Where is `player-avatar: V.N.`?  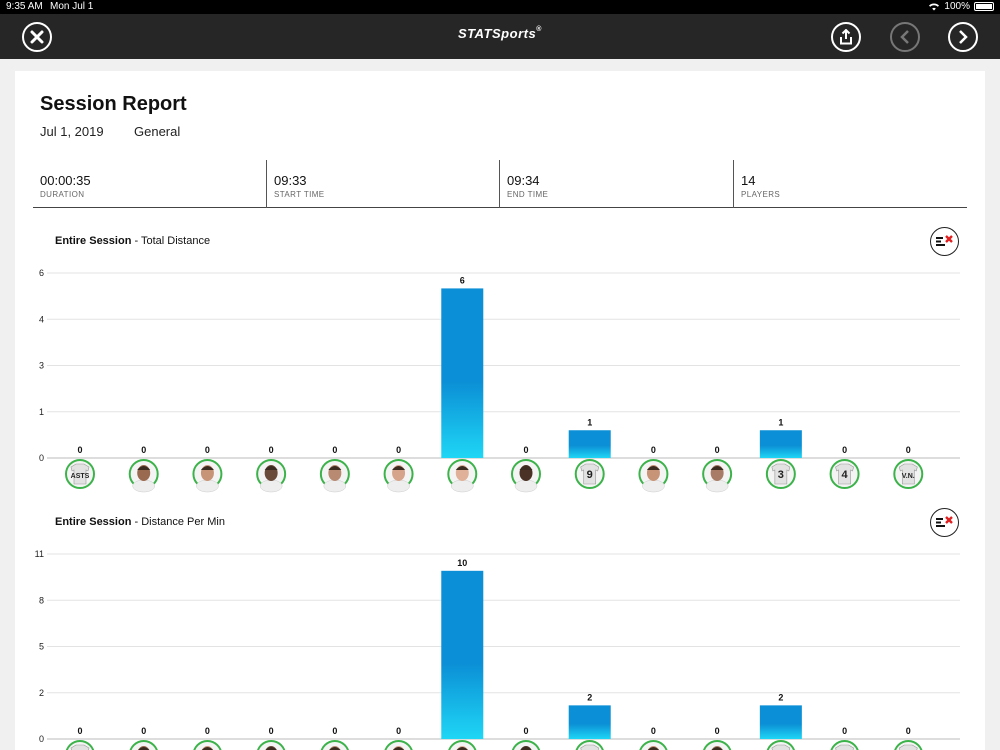
player-avatar: V.N. is located at coordinates (908, 474).